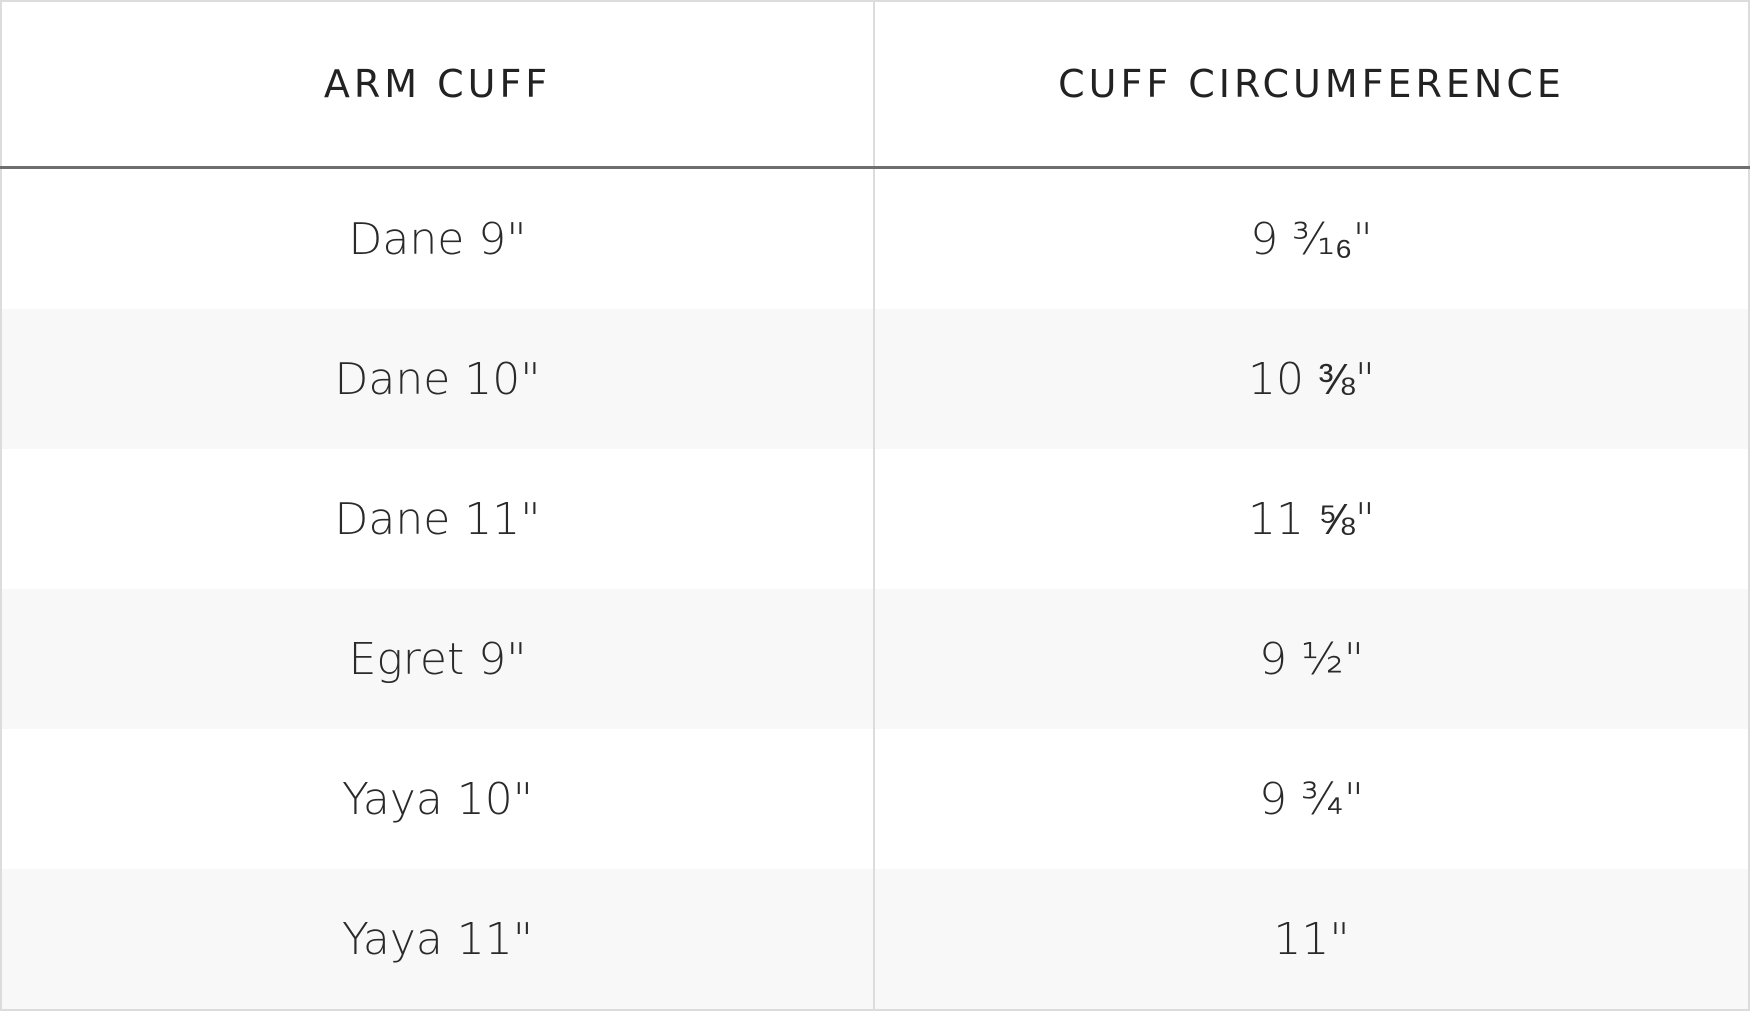 The height and width of the screenshot is (1011, 1750). I want to click on table-row: Yaya 11" 11", so click(875, 939).